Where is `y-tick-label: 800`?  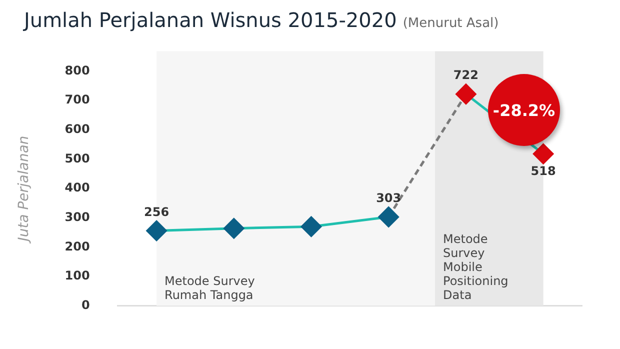
y-tick-label: 800 is located at coordinates (77, 70).